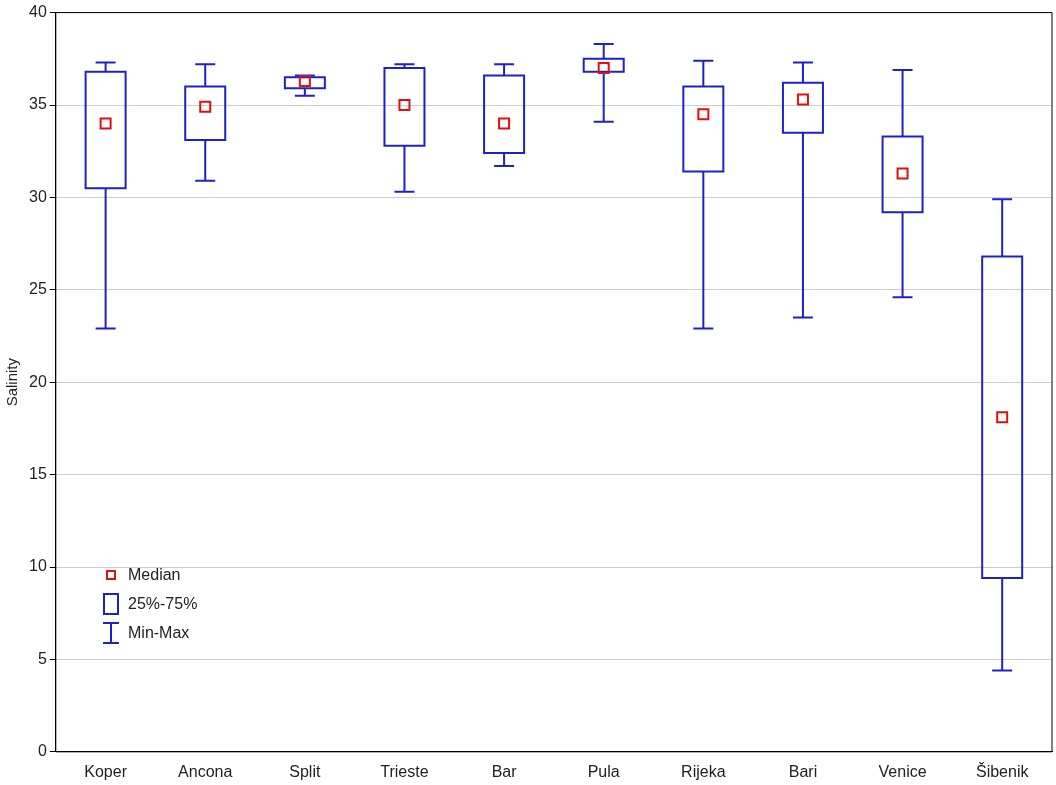 The height and width of the screenshot is (785, 1056). What do you see at coordinates (106, 771) in the screenshot?
I see `x-tick-label: Koper` at bounding box center [106, 771].